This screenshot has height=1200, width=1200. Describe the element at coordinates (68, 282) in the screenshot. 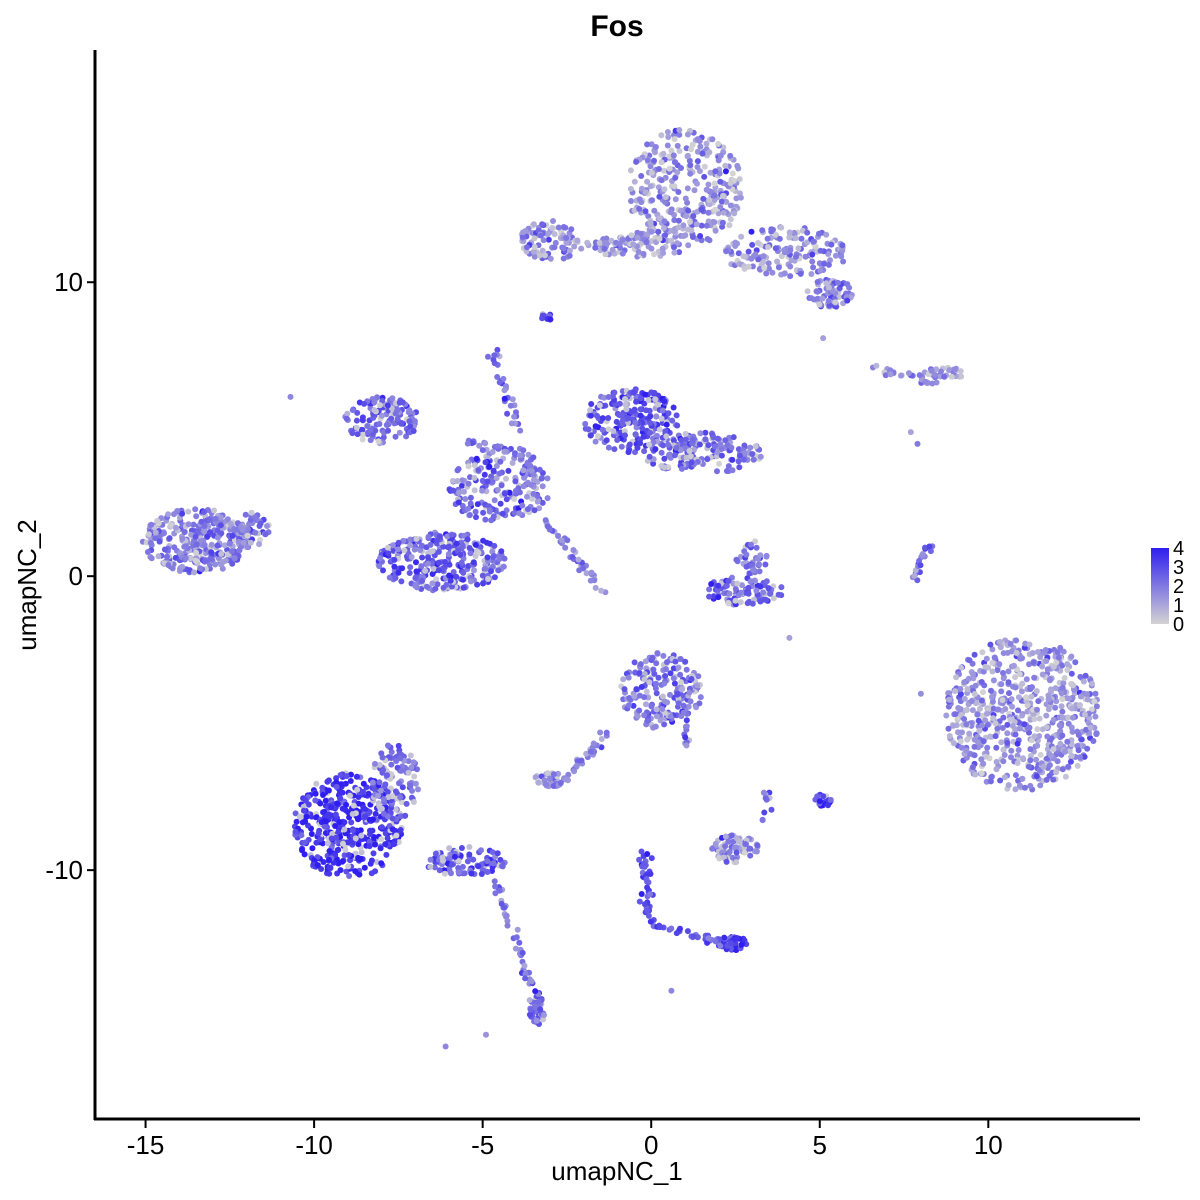

I see `y-tick-label: 10` at that location.